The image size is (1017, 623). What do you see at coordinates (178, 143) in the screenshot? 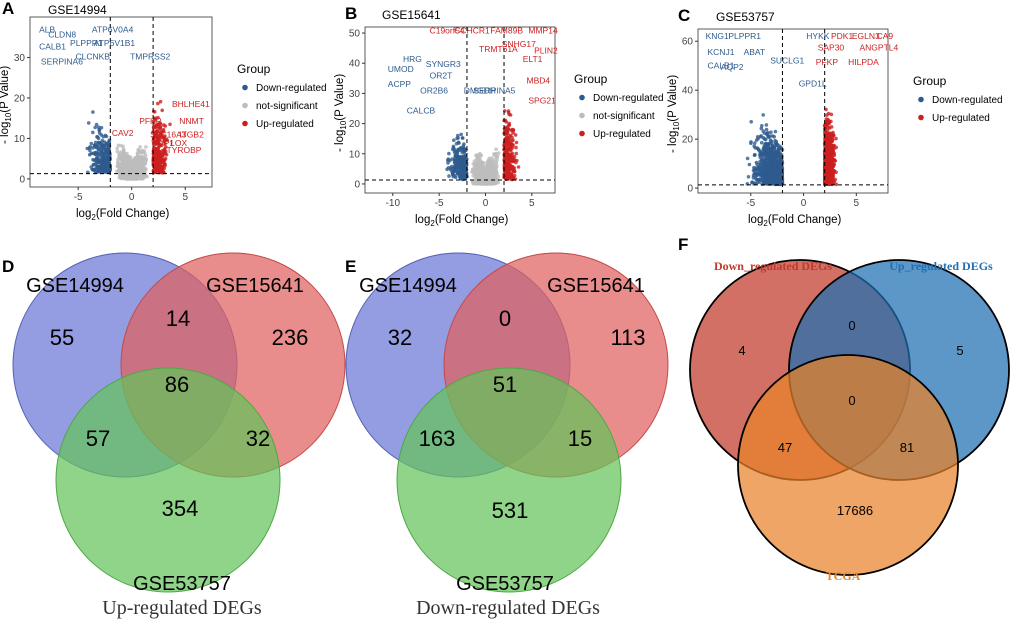
I see `gene-label-up: LOX` at bounding box center [178, 143].